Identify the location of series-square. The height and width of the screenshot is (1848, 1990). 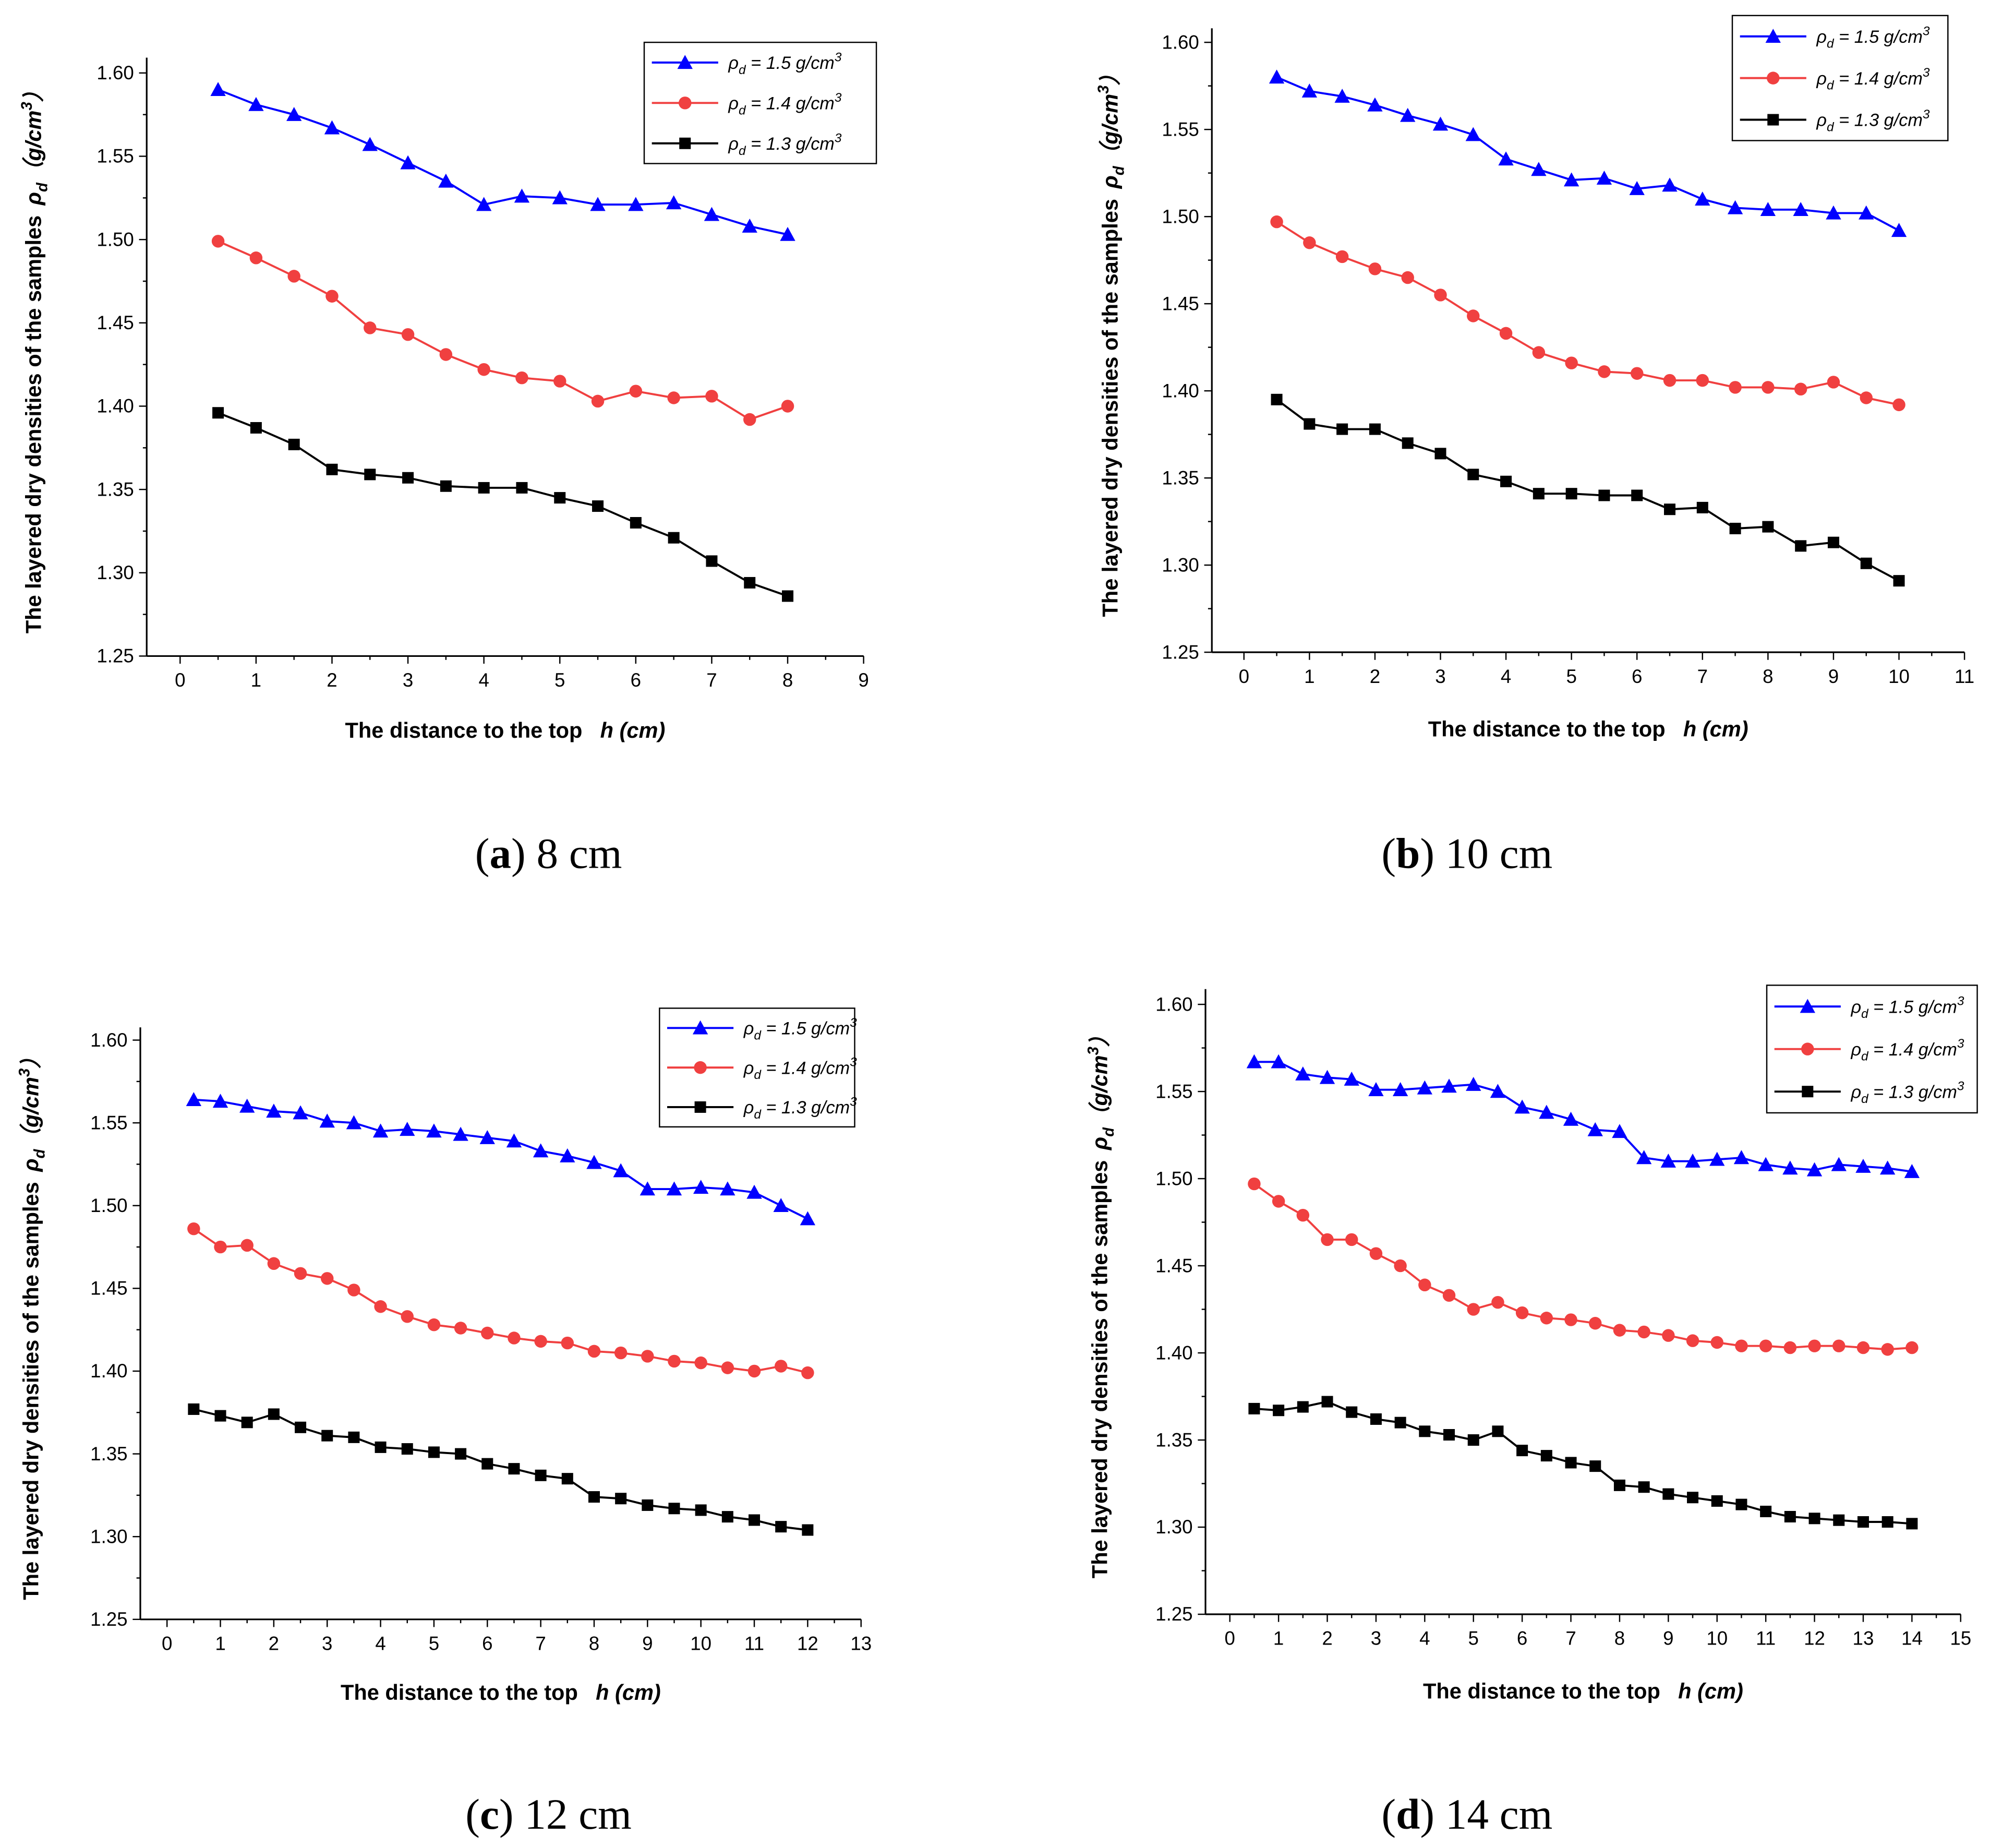
(501, 1470).